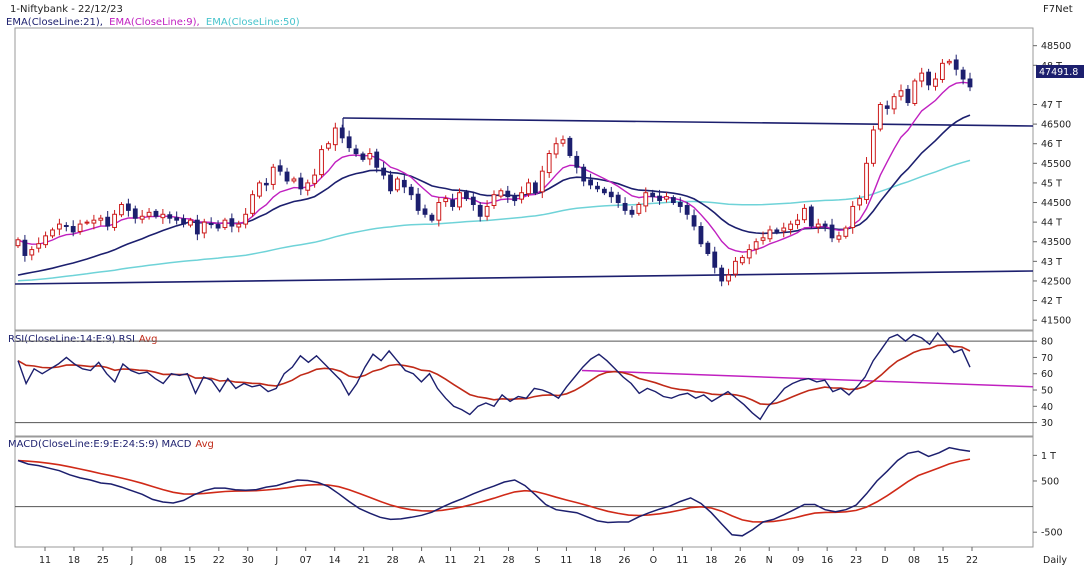 This screenshot has height=583, width=1090. Describe the element at coordinates (524, 491) in the screenshot. I see `macd-lines` at that location.